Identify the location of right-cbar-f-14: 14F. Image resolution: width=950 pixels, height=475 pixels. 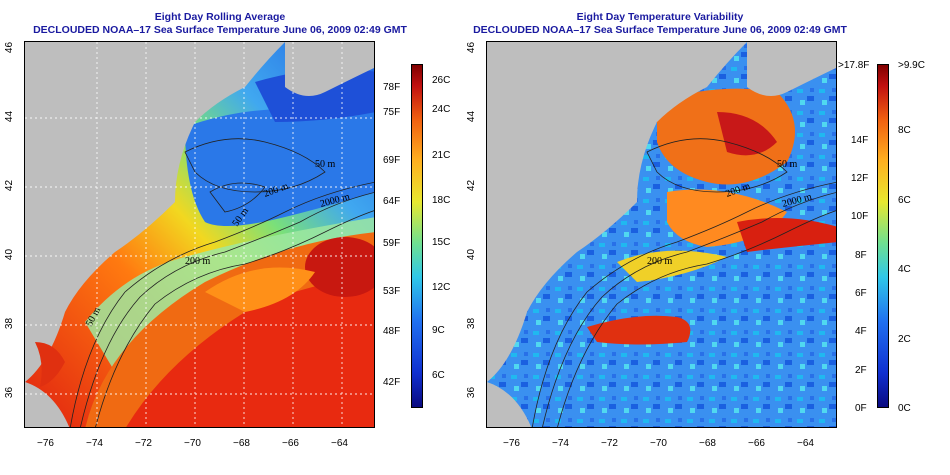
(860, 140).